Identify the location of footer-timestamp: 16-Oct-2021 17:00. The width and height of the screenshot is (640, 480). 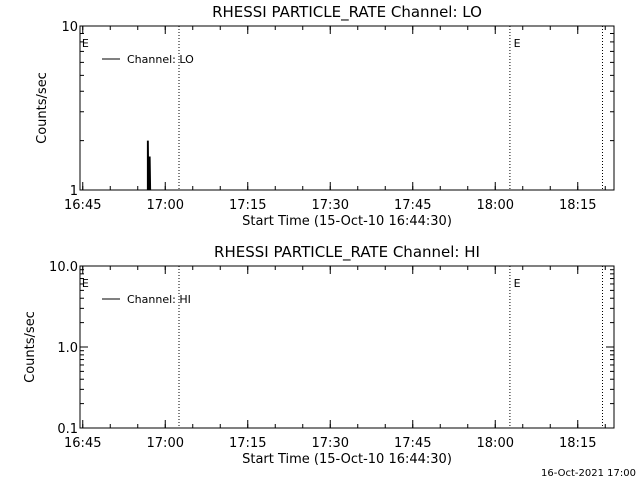
(588, 473).